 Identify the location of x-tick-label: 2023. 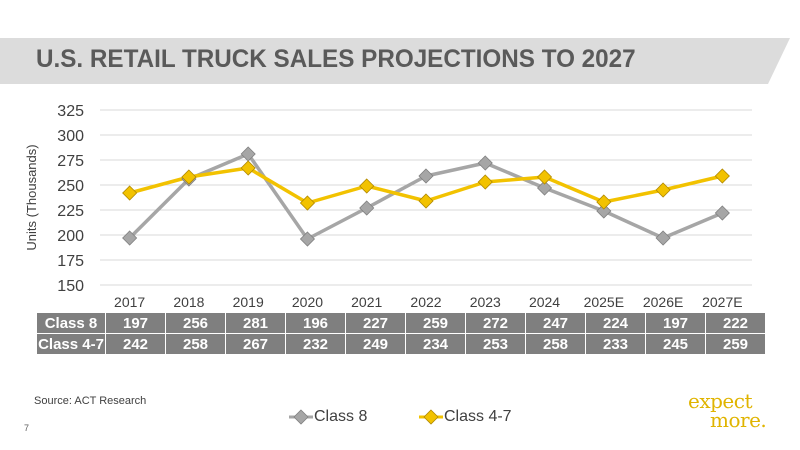
(485, 302).